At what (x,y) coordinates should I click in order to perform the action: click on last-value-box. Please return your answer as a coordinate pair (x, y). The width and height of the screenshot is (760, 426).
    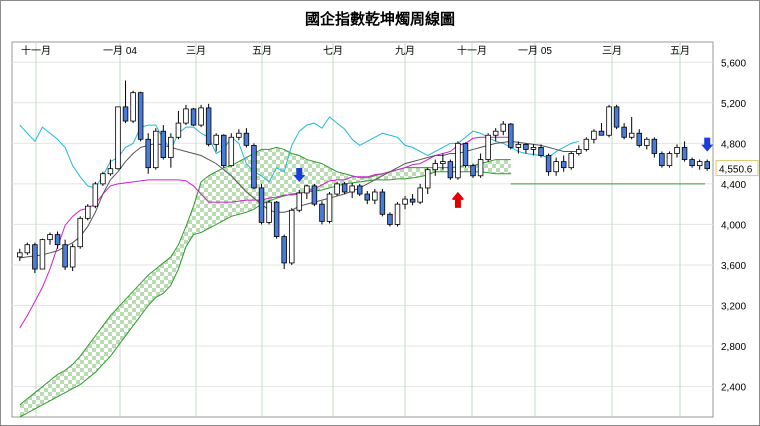
    Looking at the image, I should click on (737, 168).